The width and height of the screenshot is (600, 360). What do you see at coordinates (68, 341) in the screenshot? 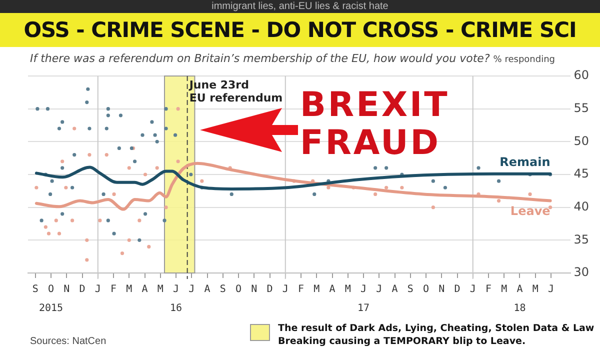
I see `source-note: Sources: NatCen` at bounding box center [68, 341].